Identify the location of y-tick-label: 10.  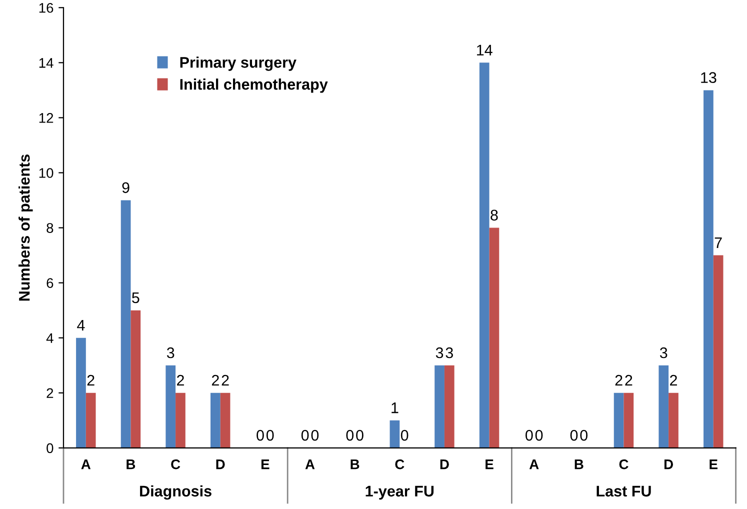
(46, 173).